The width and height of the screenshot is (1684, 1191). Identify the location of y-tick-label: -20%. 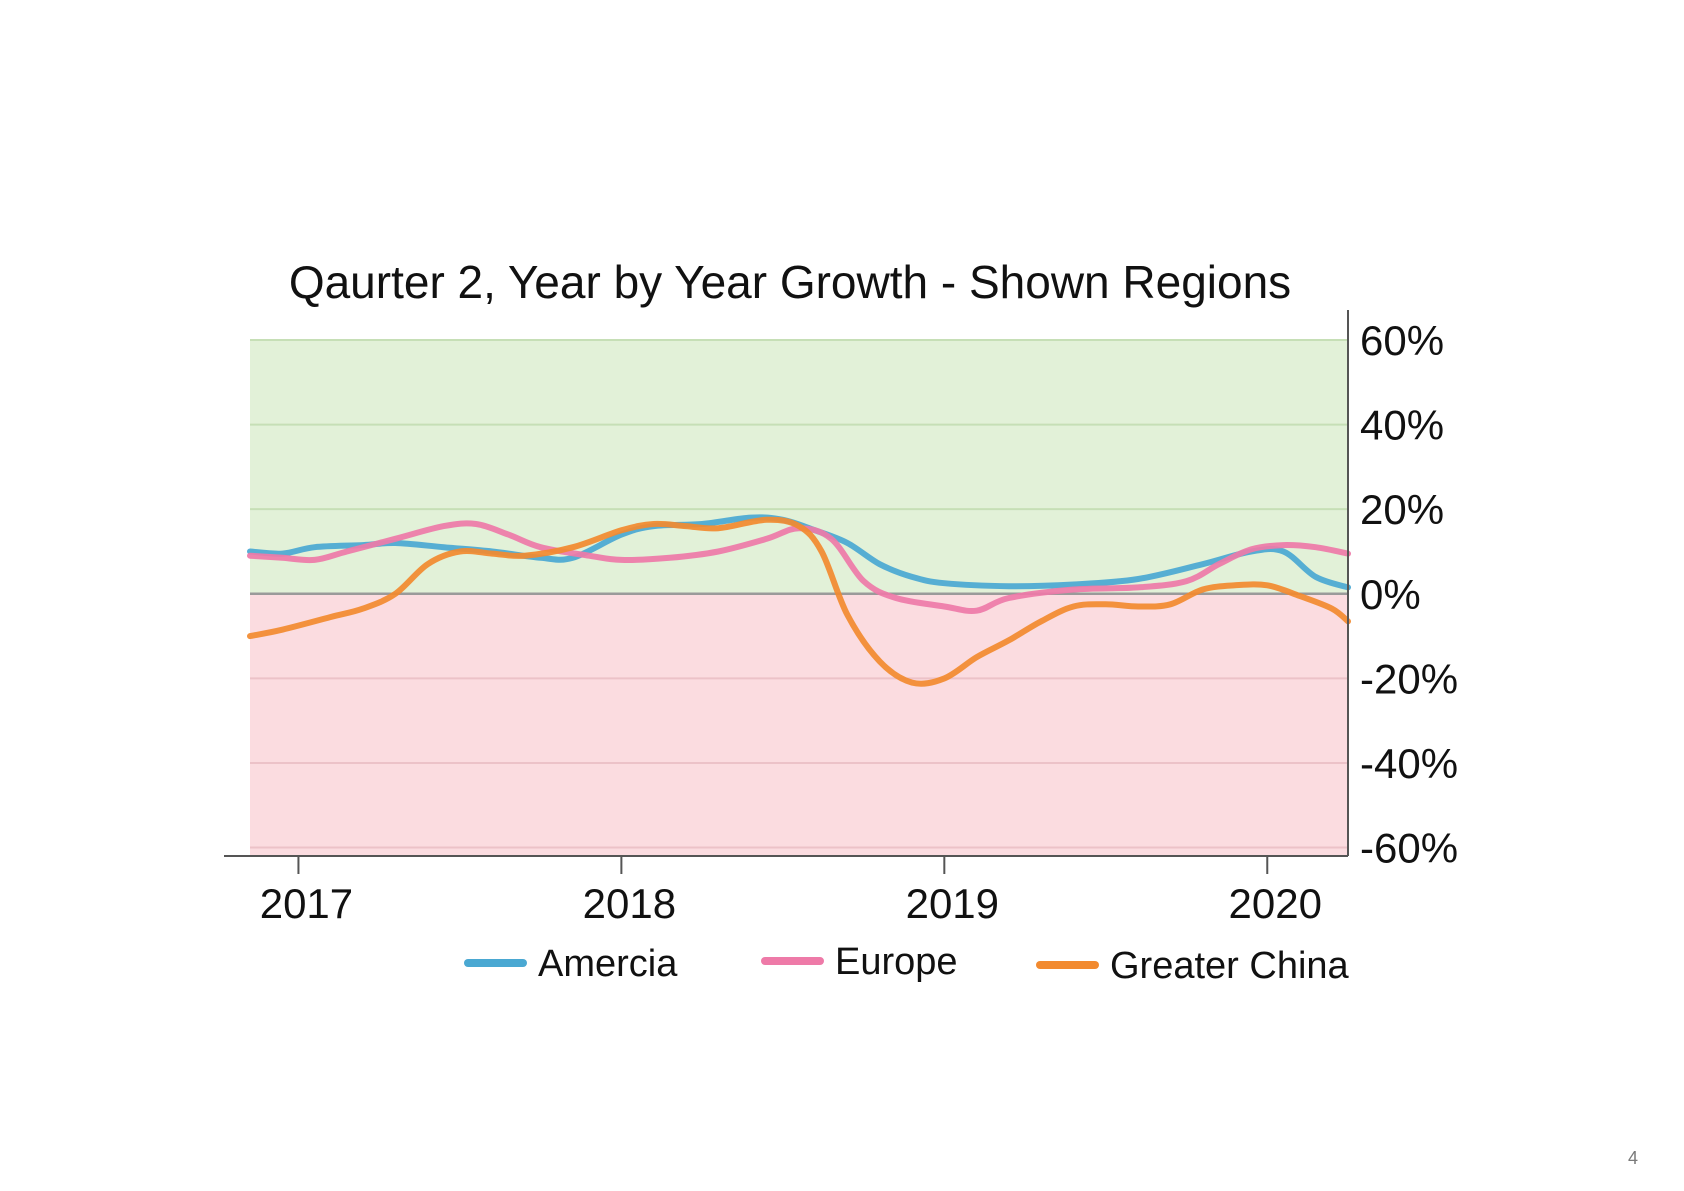
(1409, 678).